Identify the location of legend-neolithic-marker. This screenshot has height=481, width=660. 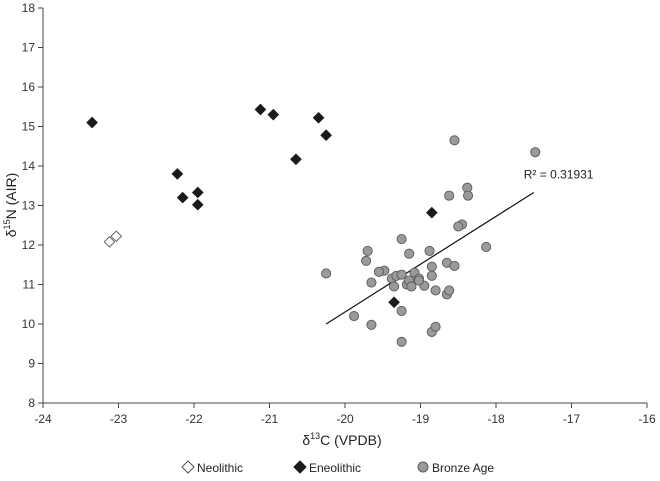
(188, 467).